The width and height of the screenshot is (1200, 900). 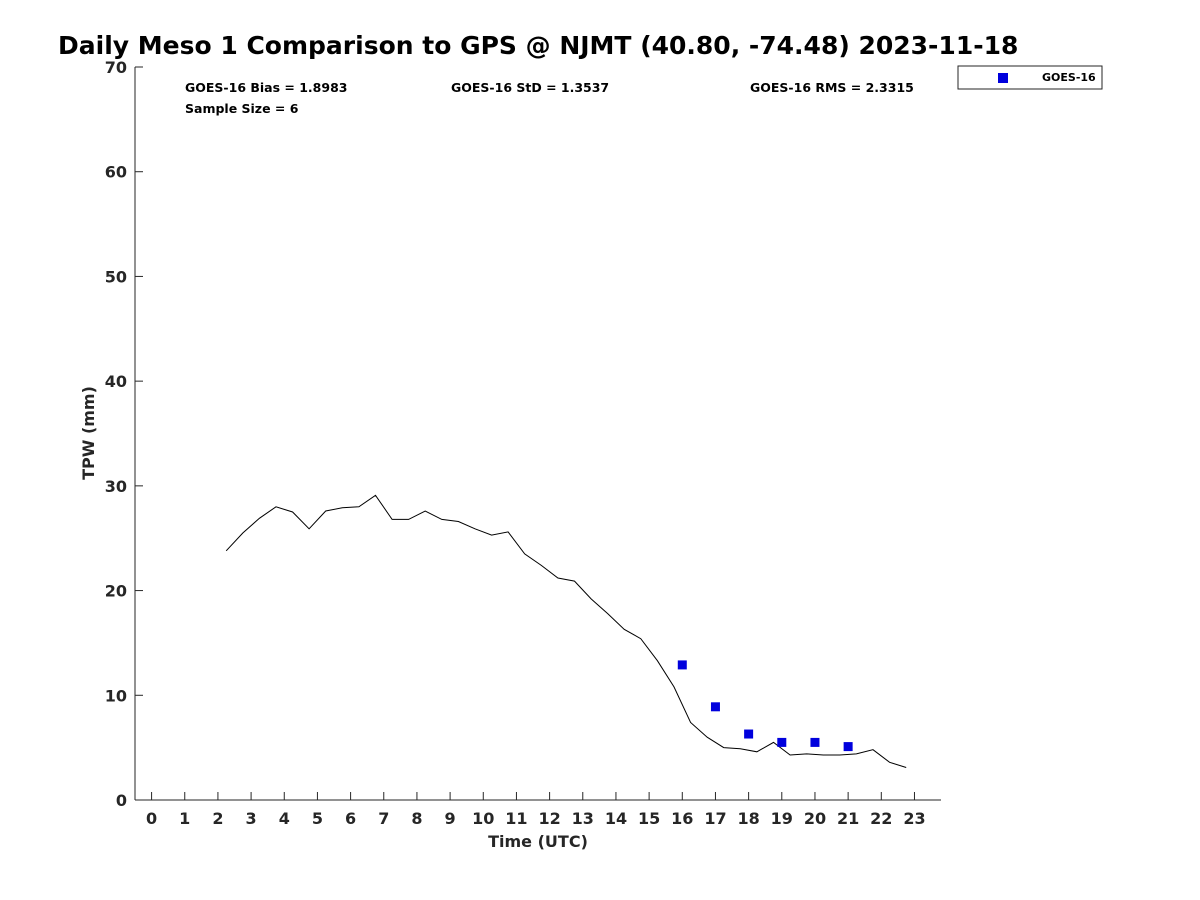 What do you see at coordinates (383, 818) in the screenshot?
I see `x-tick-label: 7` at bounding box center [383, 818].